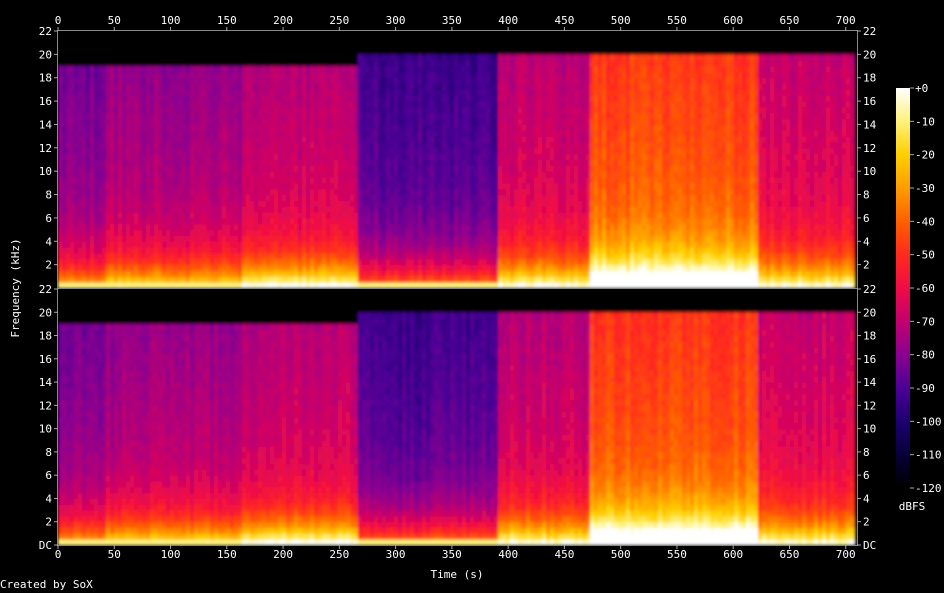 The image size is (944, 593). What do you see at coordinates (925, 188) in the screenshot?
I see `colorbar-tick-label: -30` at bounding box center [925, 188].